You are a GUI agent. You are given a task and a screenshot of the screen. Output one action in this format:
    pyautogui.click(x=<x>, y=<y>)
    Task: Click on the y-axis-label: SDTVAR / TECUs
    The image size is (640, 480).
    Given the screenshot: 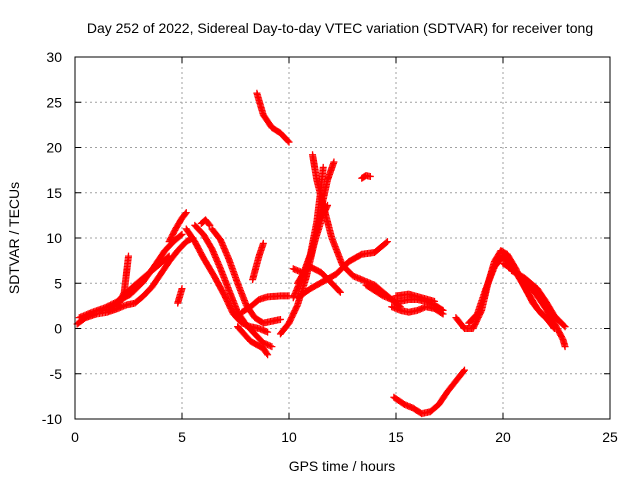 What is the action you would take?
    pyautogui.click(x=14, y=238)
    